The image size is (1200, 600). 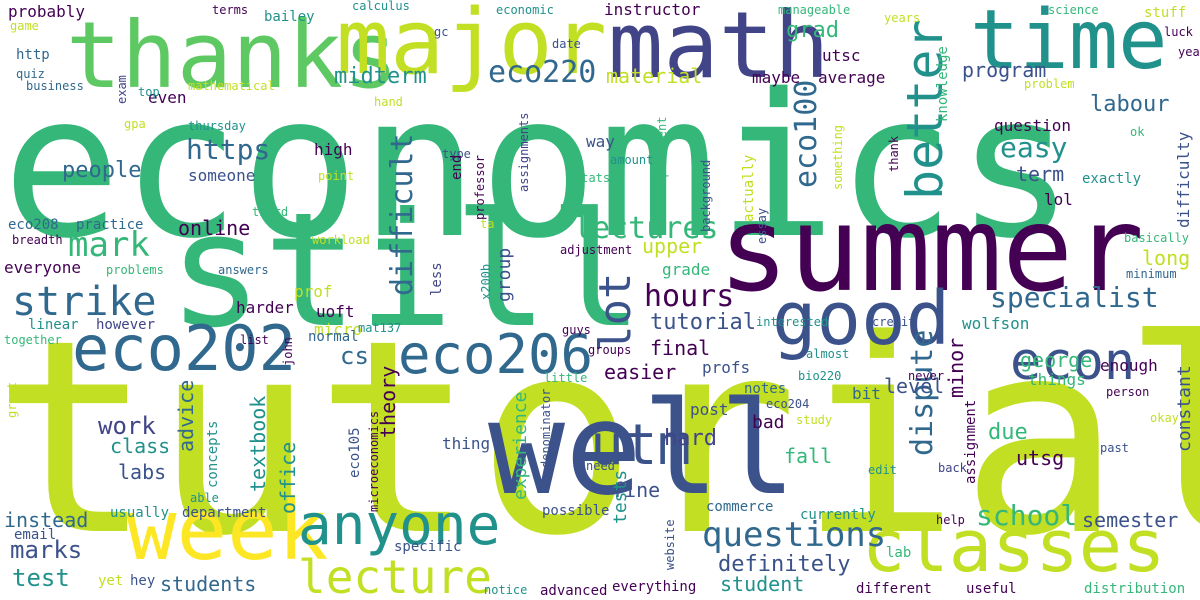 What do you see at coordinates (1183, 179) in the screenshot?
I see `word: difficulty` at bounding box center [1183, 179].